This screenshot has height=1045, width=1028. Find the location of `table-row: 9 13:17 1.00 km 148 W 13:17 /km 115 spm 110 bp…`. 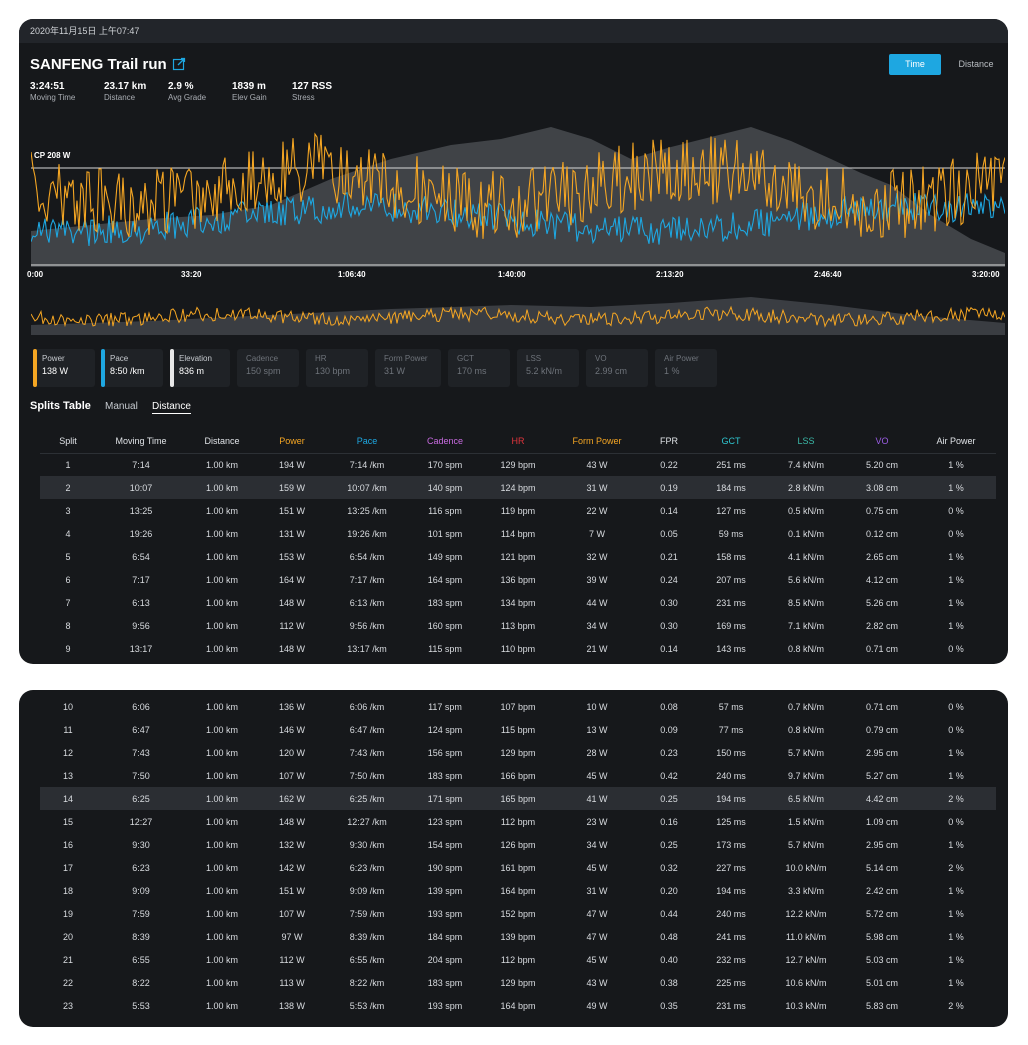

table-row: 9 13:17 1.00 km 148 W 13:17 /km 115 spm 110 bp… is located at coordinates (518, 648).